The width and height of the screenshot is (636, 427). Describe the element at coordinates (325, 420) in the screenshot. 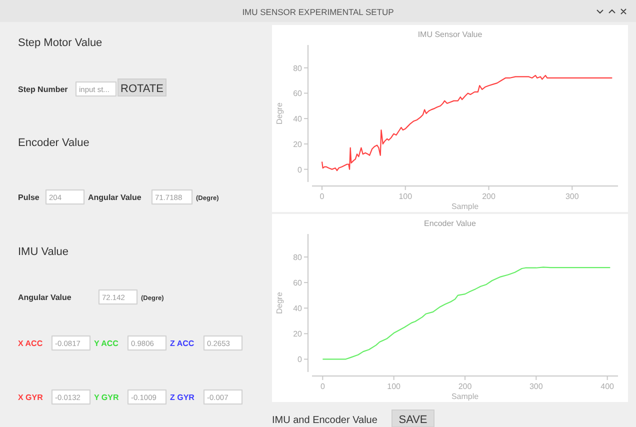

I see `text: IMU and Encoder Value` at that location.